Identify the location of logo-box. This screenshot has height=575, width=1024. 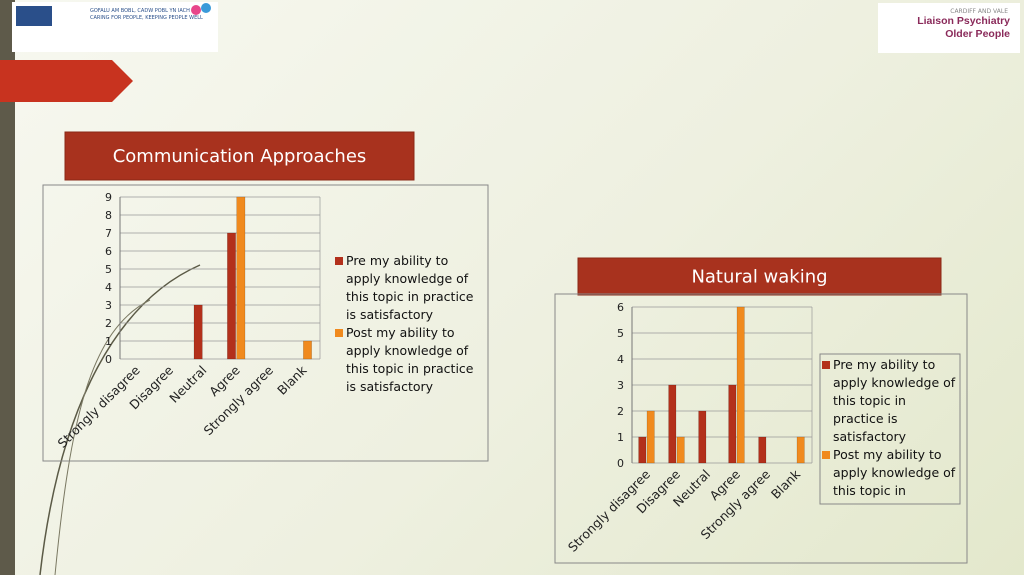
(949, 28).